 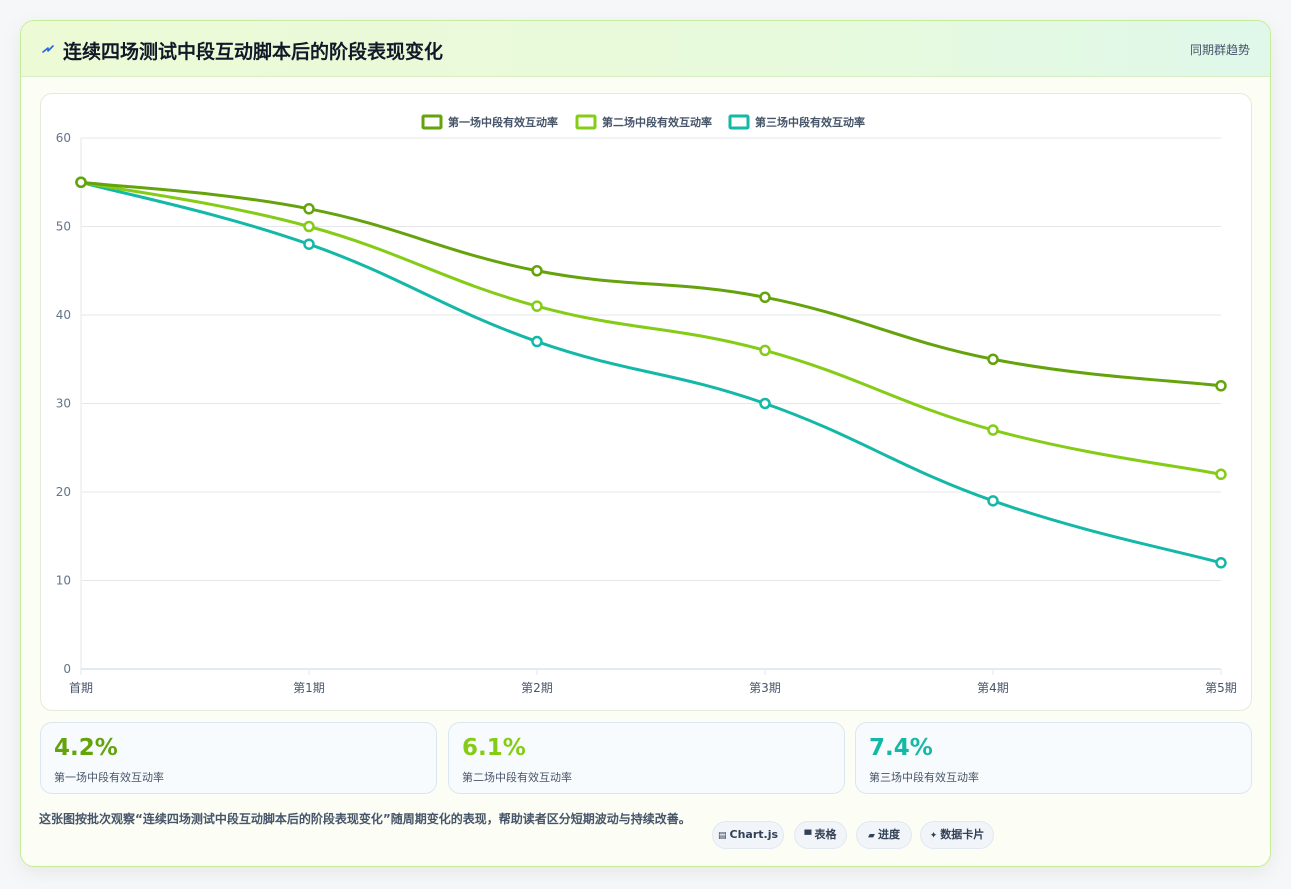 What do you see at coordinates (494, 748) in the screenshot?
I see `stat-value: 6.1%` at bounding box center [494, 748].